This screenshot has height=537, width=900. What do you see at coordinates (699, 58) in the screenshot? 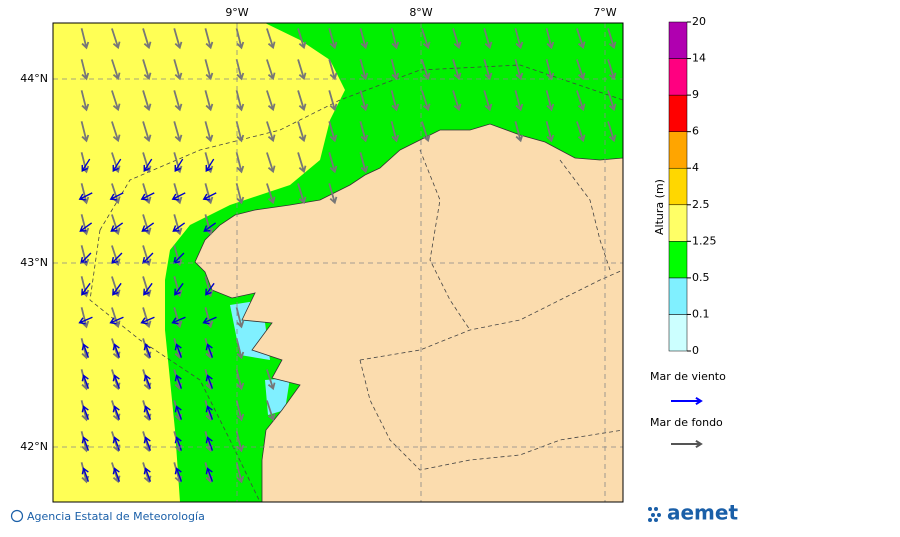
I see `colorbar-tick-label: 14` at bounding box center [699, 58].